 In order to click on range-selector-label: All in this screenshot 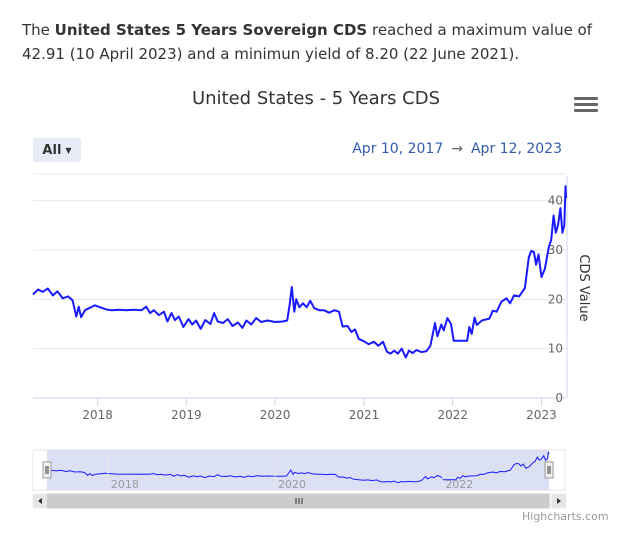, I will do `click(52, 150)`.